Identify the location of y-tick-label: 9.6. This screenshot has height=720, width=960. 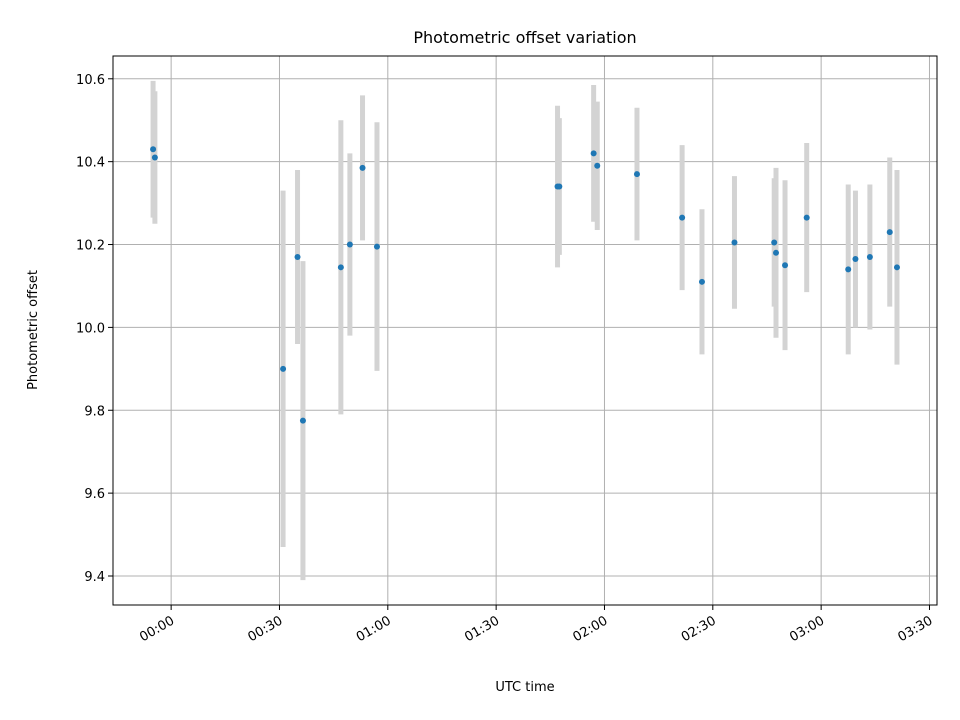
(94, 494).